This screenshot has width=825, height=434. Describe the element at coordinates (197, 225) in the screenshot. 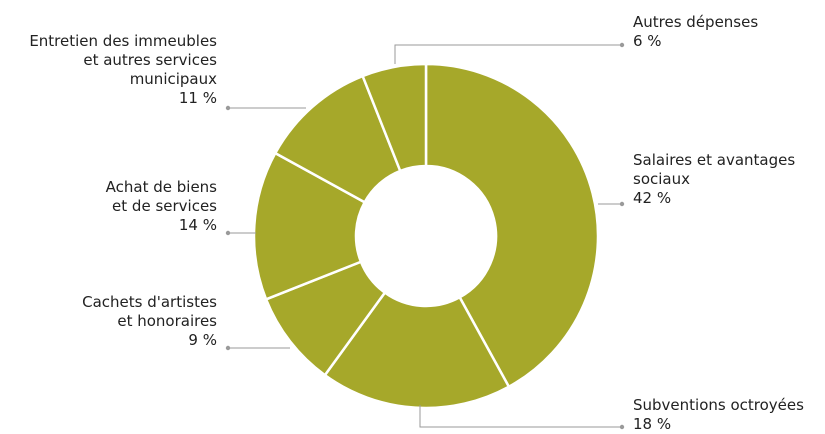

I see `label-achat-value: 14 %` at that location.